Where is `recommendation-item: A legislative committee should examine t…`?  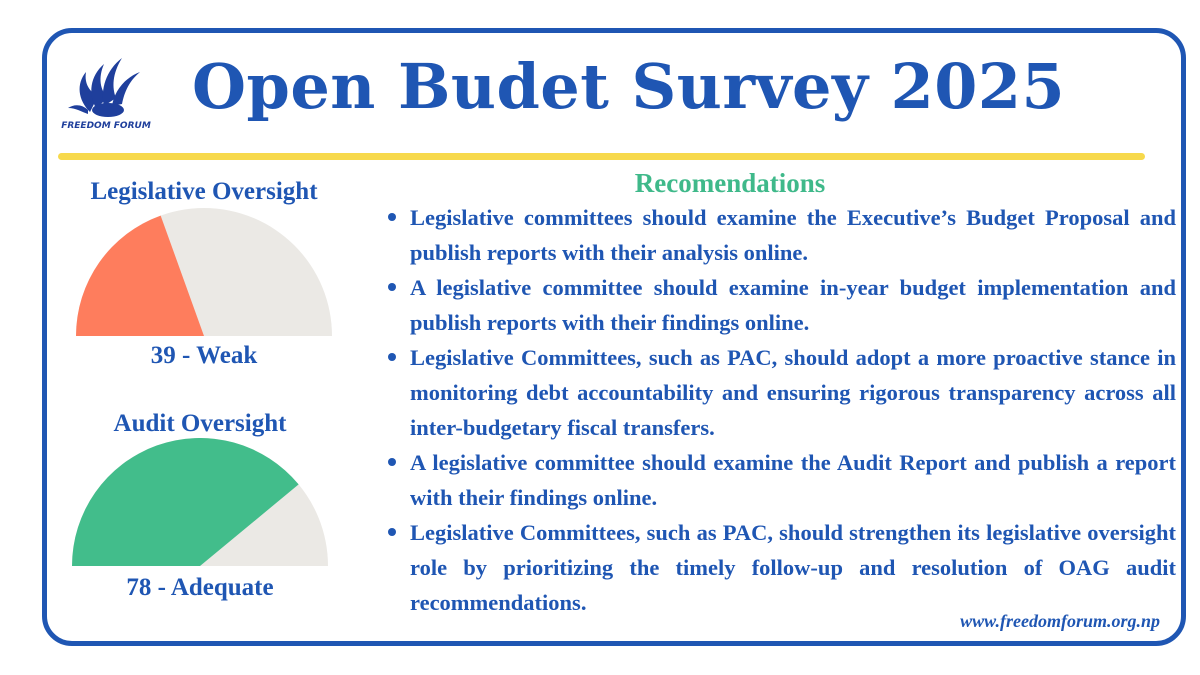
recommendation-item: A legislative committee should examine t… is located at coordinates (780, 480).